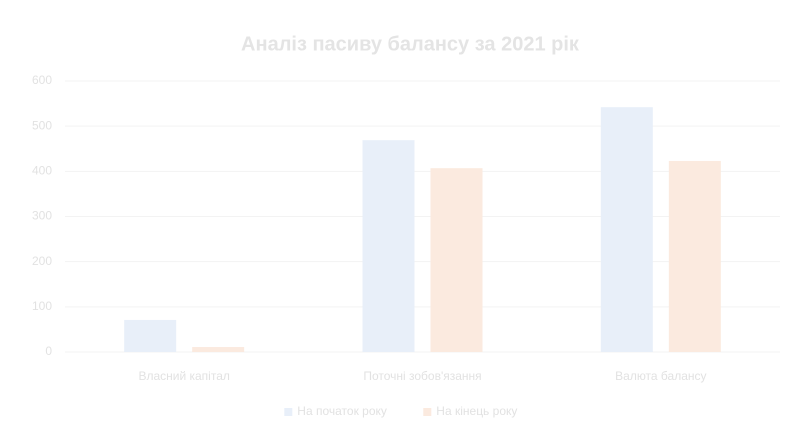 Image resolution: width=794 pixels, height=421 pixels. I want to click on y-tick-label: 600, so click(42, 80).